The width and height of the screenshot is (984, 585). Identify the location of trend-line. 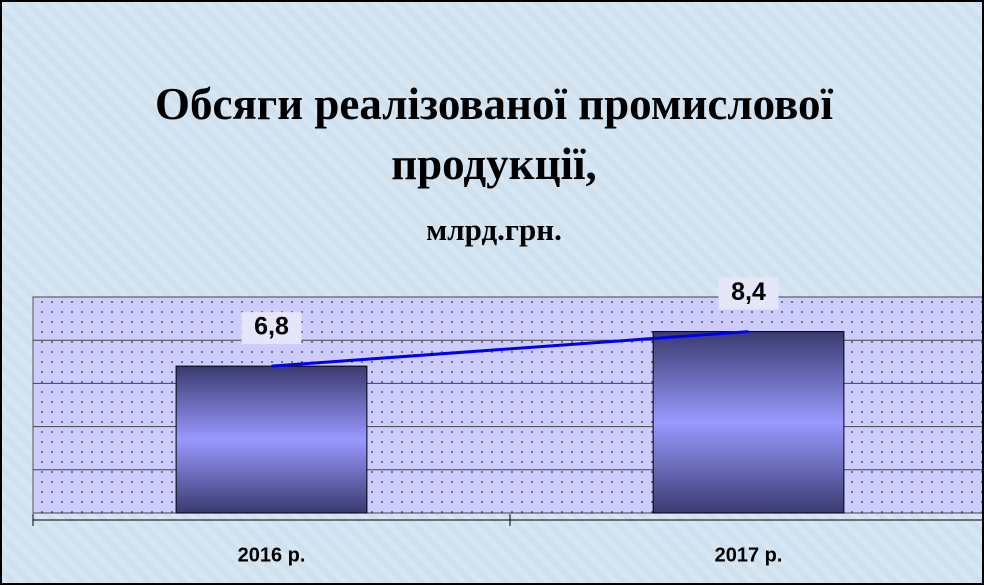
(510, 349).